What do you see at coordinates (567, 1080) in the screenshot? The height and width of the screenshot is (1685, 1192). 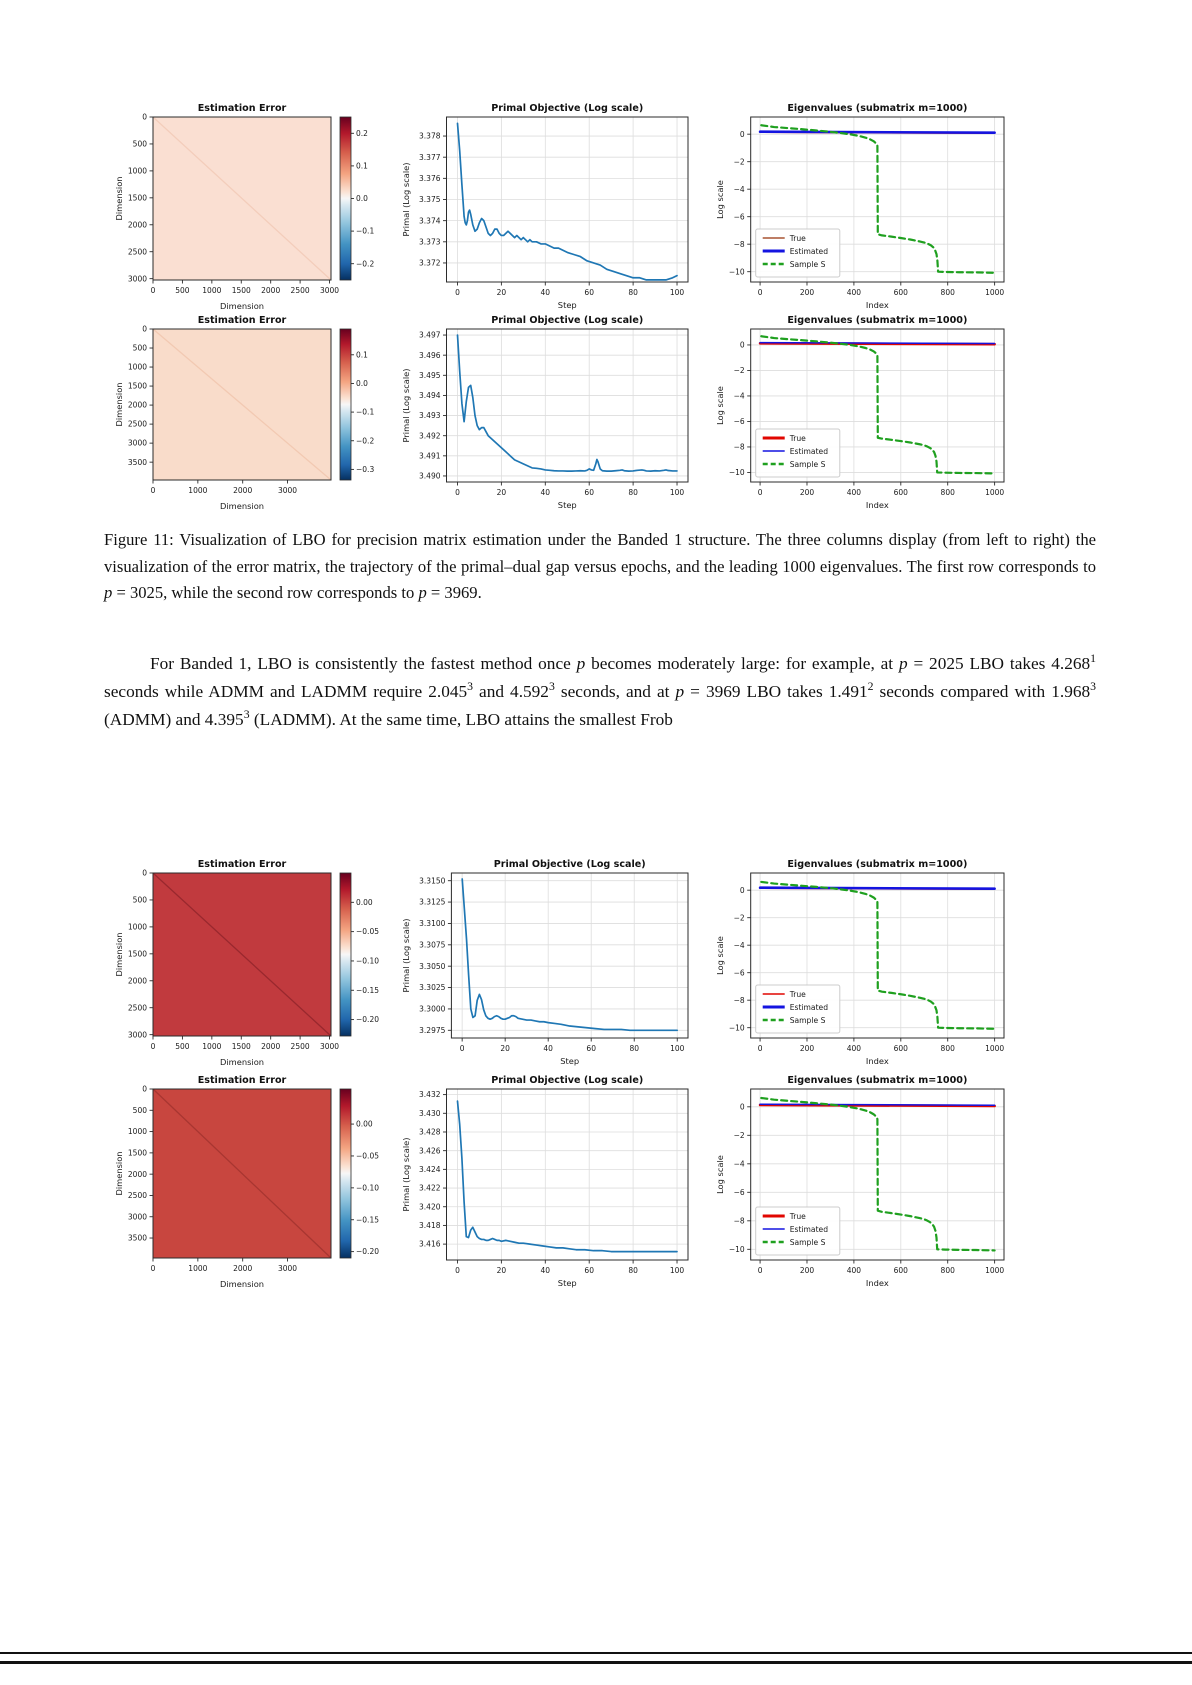 I see `svg-text: Primal Objective (Log scale)` at bounding box center [567, 1080].